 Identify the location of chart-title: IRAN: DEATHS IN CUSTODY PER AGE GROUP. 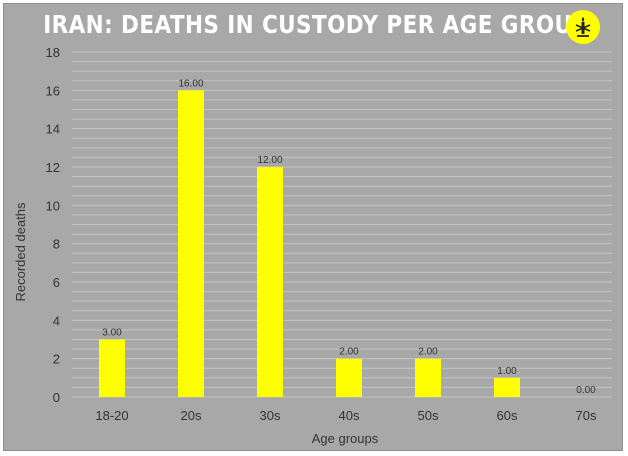
(316, 24).